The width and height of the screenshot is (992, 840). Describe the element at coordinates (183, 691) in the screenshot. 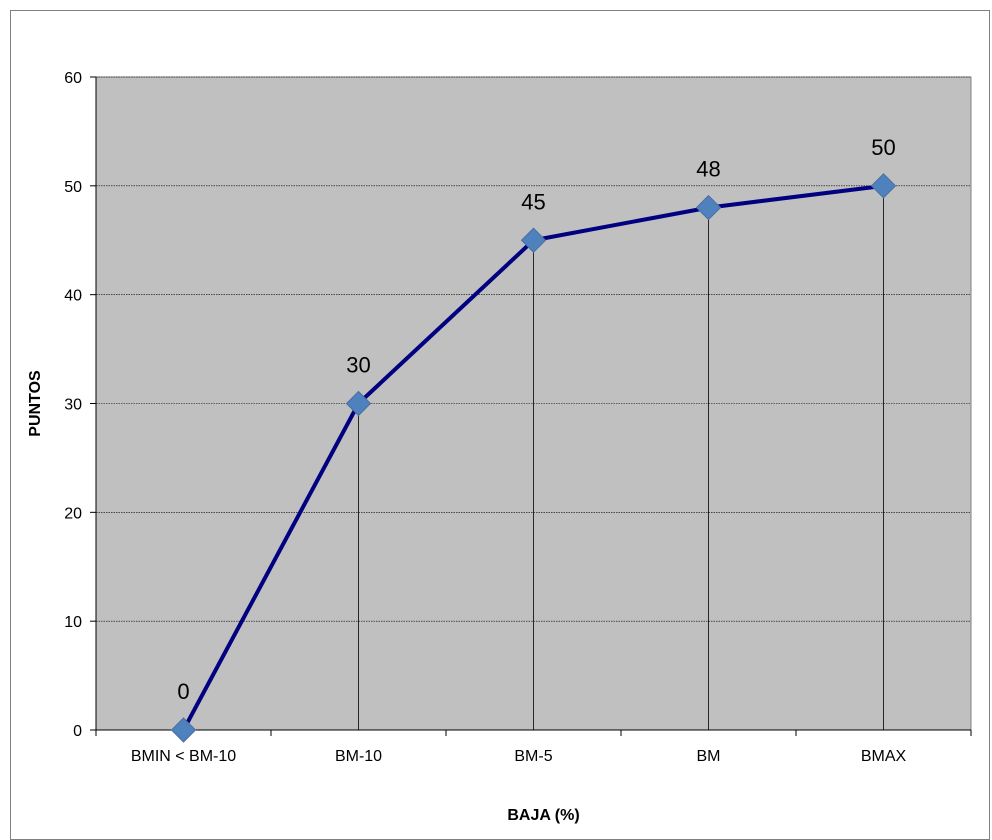

I see `data-label: 0` at that location.